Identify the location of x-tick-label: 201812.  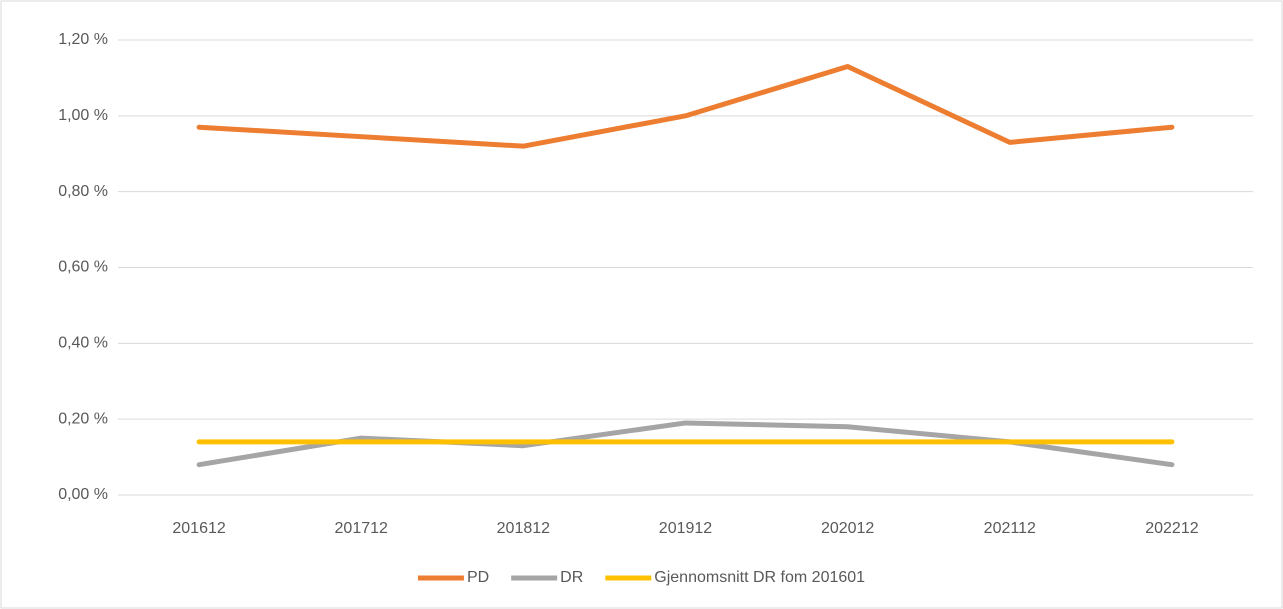
(523, 528).